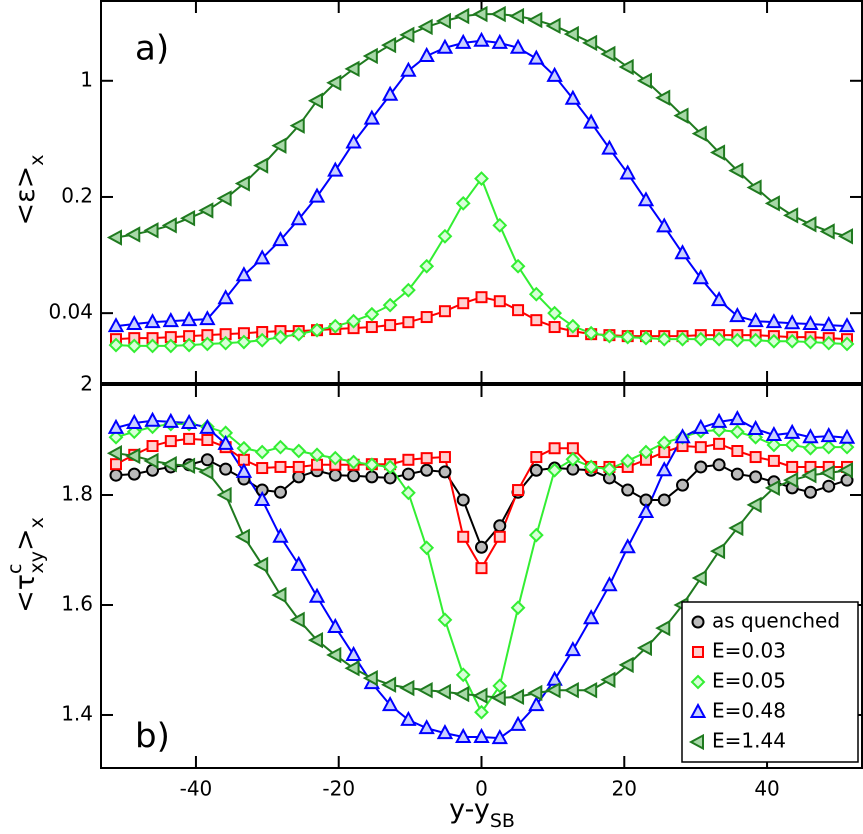  Describe the element at coordinates (37, 522) in the screenshot. I see `y-label-sub: x` at that location.